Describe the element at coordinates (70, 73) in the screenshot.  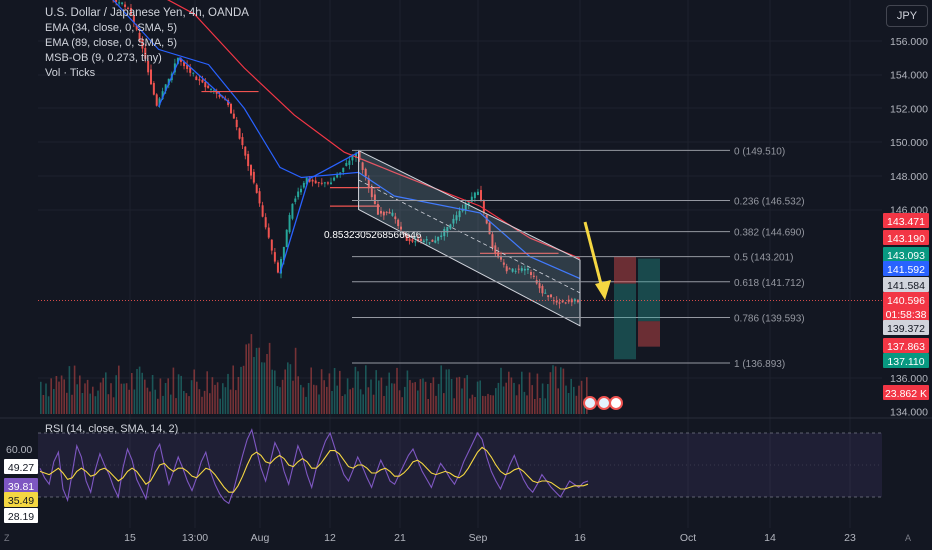
I see `indicator-volume: Vol · Ticks` at that location.